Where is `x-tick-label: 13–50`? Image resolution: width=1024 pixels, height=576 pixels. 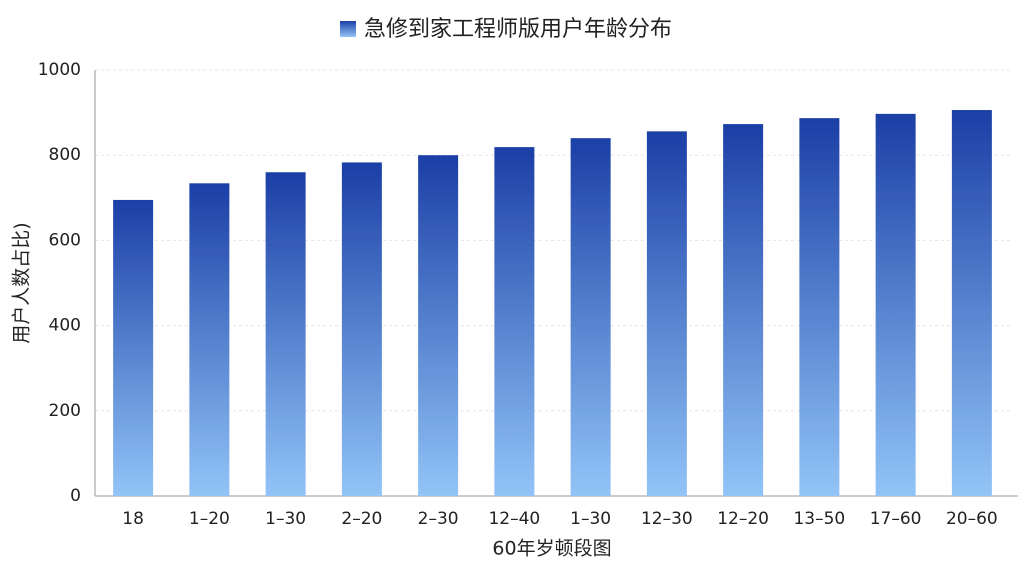
x-tick-label: 13–50 is located at coordinates (819, 519).